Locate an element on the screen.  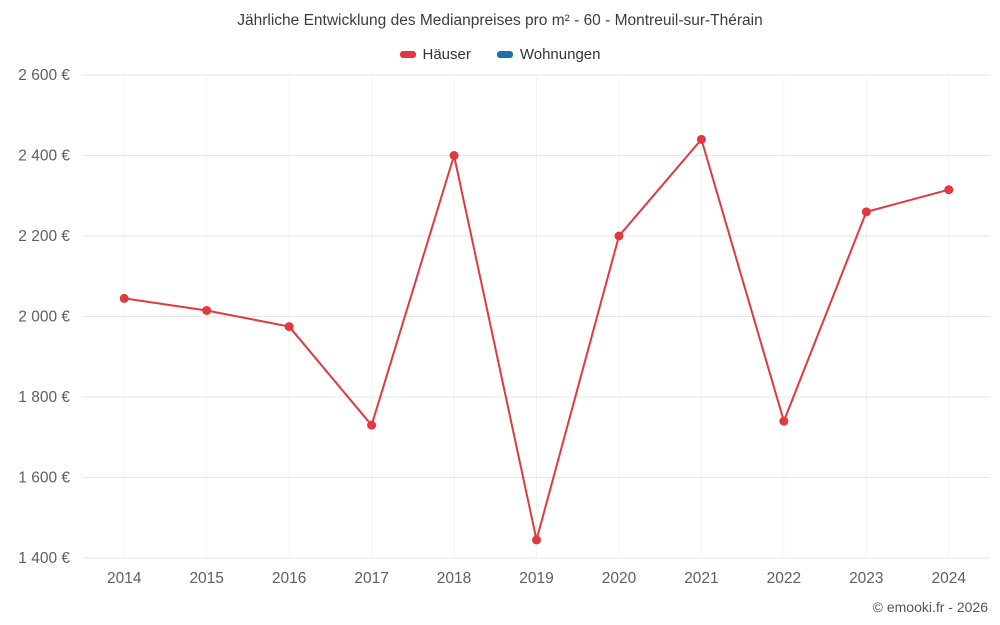
x-axis-tick-label: 2022 is located at coordinates (784, 578).